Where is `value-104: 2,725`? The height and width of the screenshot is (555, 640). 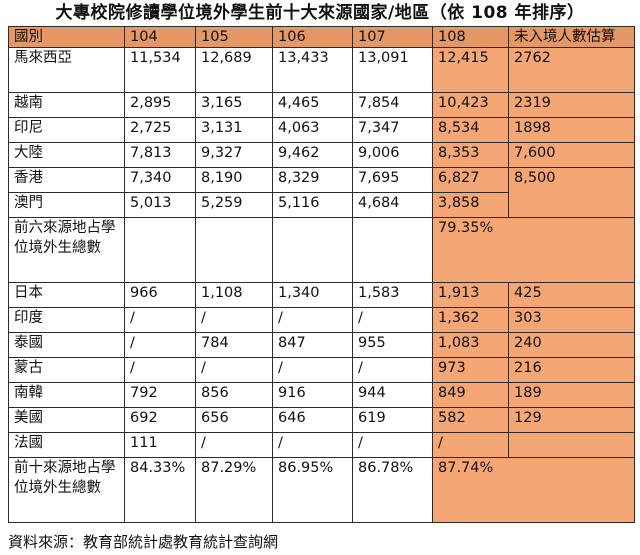
value-104: 2,725 is located at coordinates (160, 130).